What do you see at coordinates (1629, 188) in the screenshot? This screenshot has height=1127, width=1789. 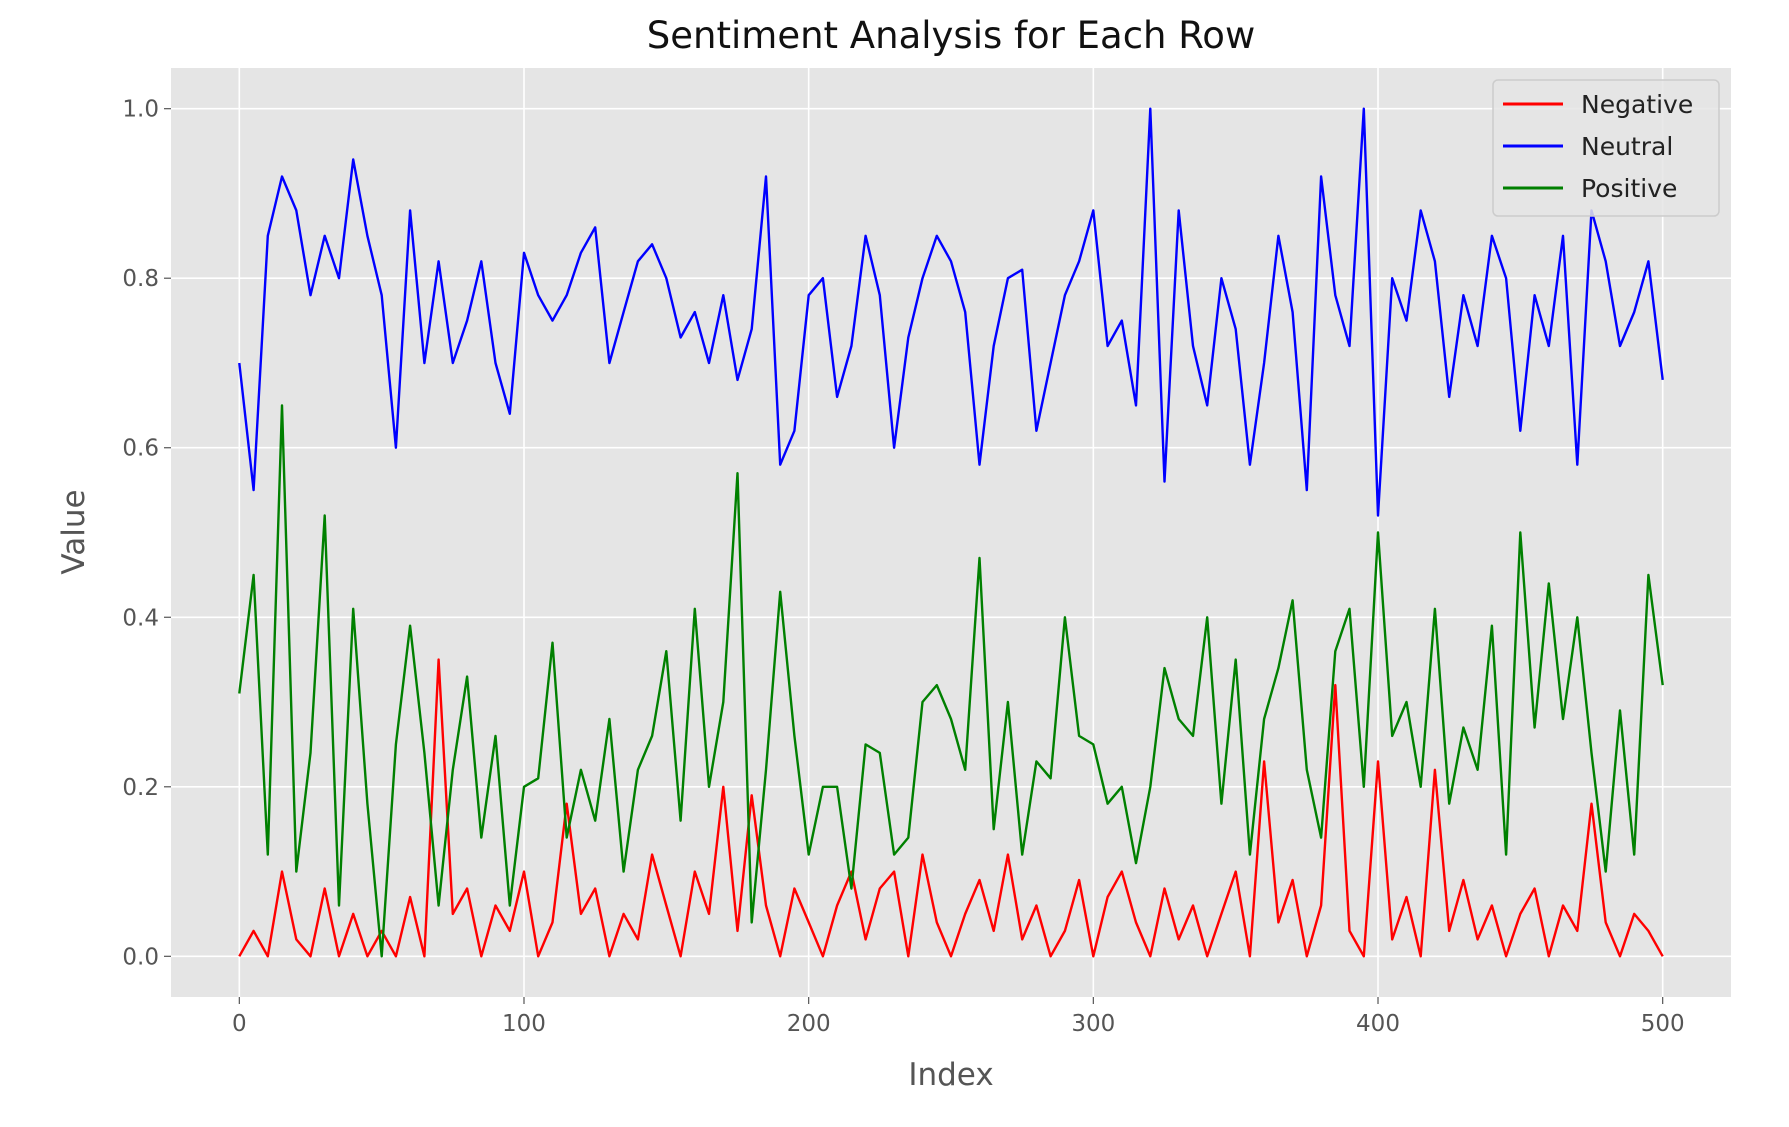 I see `legend-label-positive: Positive` at bounding box center [1629, 188].